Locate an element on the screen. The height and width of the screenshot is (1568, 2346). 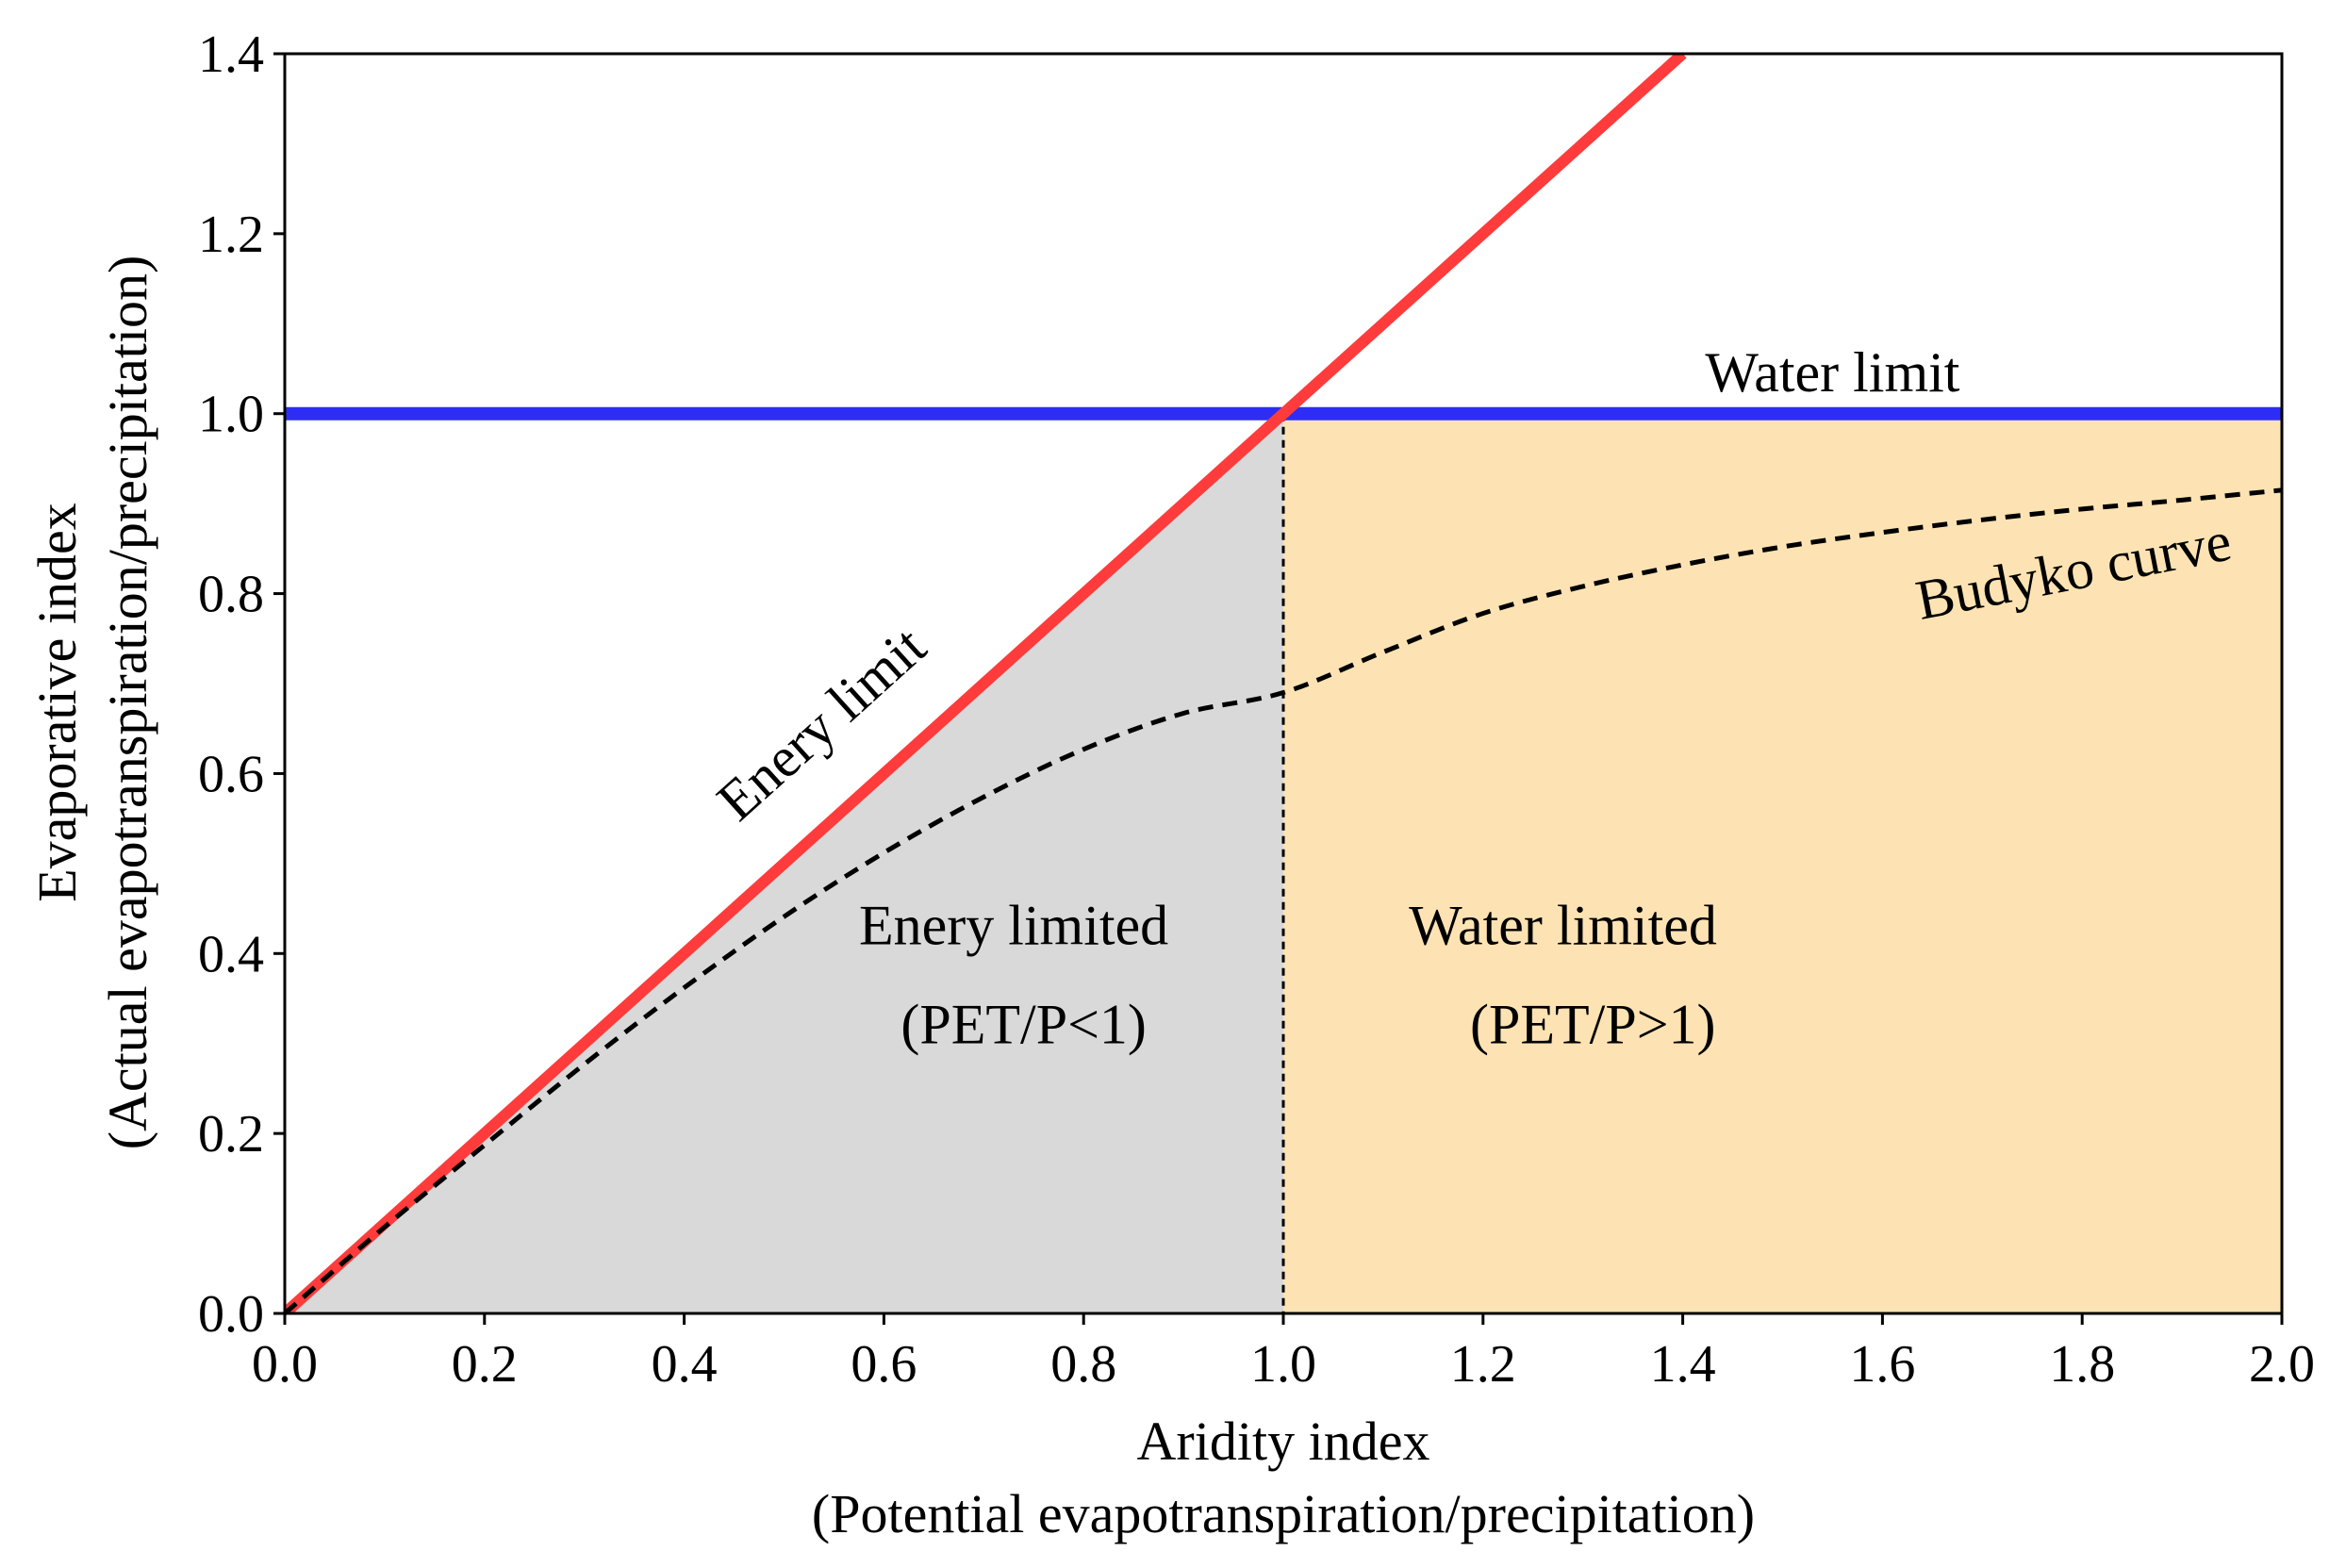
x-tick-label: 0.8 is located at coordinates (1083, 1364).